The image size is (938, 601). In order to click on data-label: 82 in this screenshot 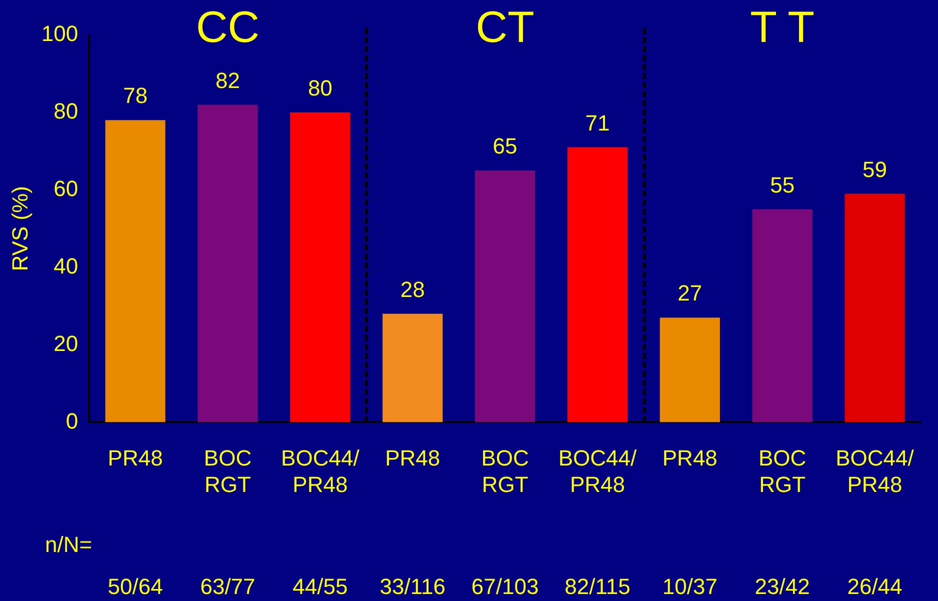, I will do `click(228, 80)`.